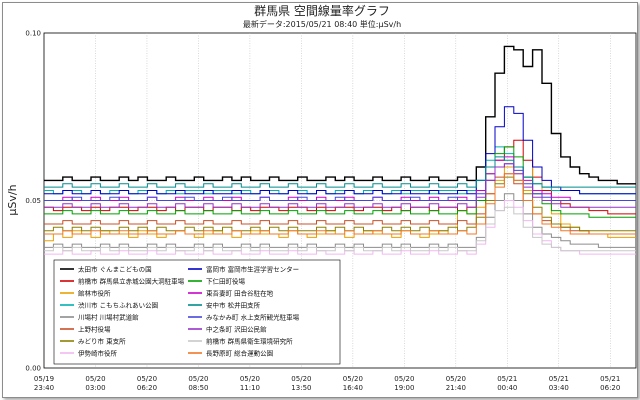 This screenshot has height=400, width=640. I want to click on legend-label: 東吾妻町 田合谷駐在地, so click(240, 292).